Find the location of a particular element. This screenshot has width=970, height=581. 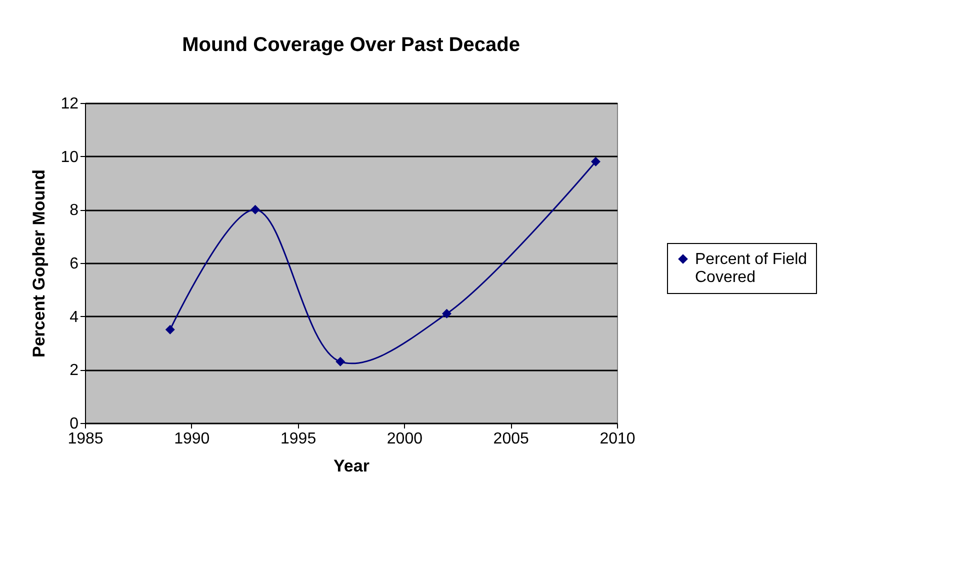

y-tick-label: 2 is located at coordinates (74, 371).